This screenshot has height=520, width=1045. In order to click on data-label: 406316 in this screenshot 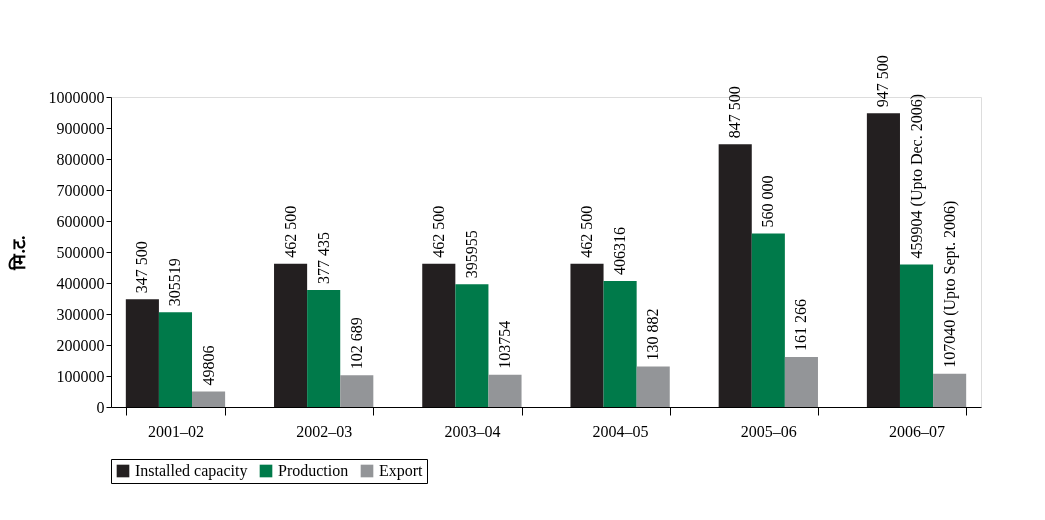, I will do `click(620, 251)`.